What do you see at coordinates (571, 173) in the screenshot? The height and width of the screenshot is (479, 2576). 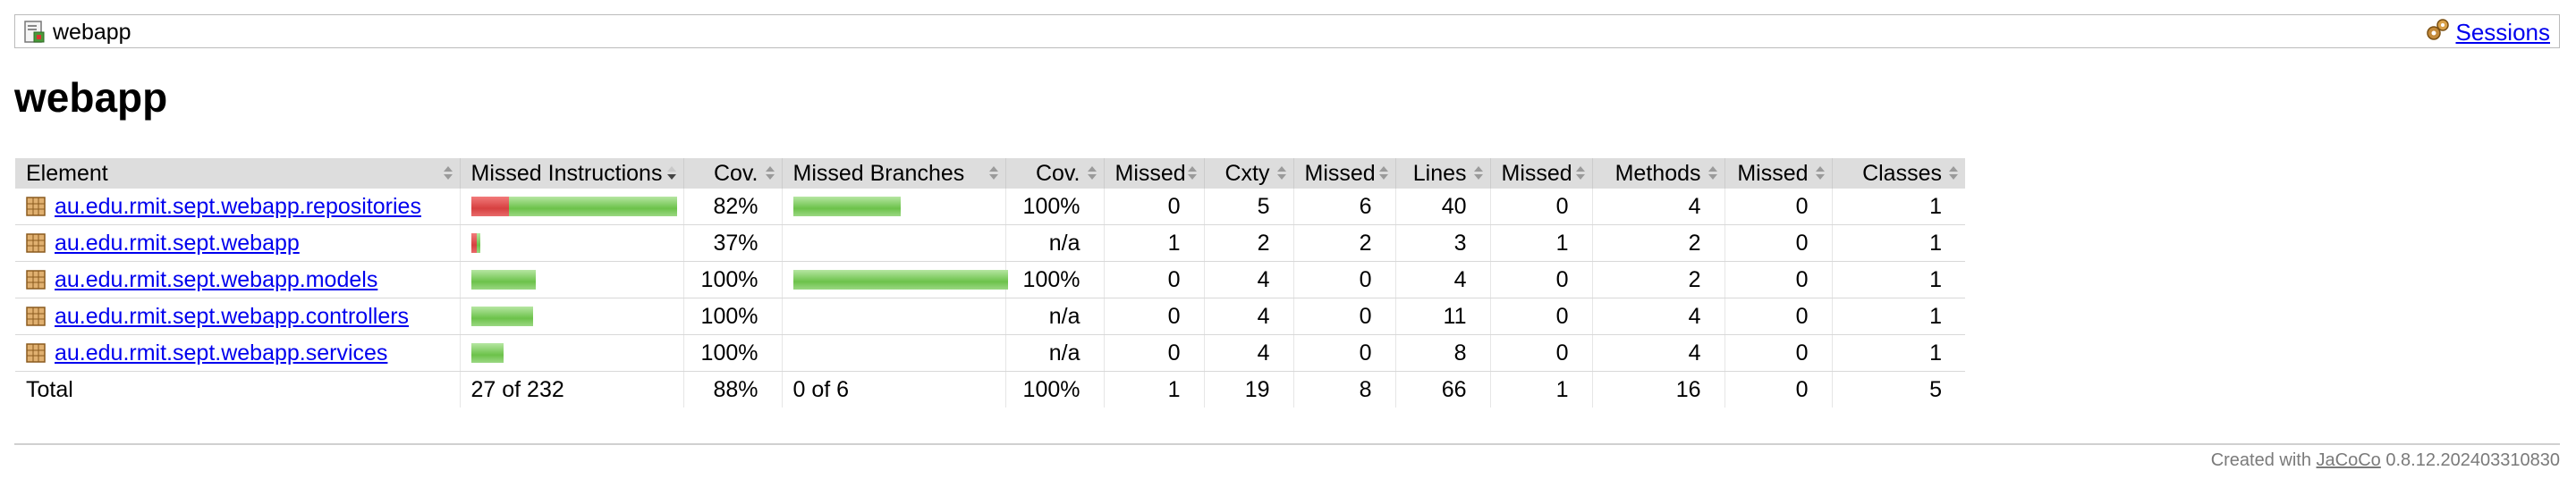 I see `header-missed-instructions: Missed Instructions` at bounding box center [571, 173].